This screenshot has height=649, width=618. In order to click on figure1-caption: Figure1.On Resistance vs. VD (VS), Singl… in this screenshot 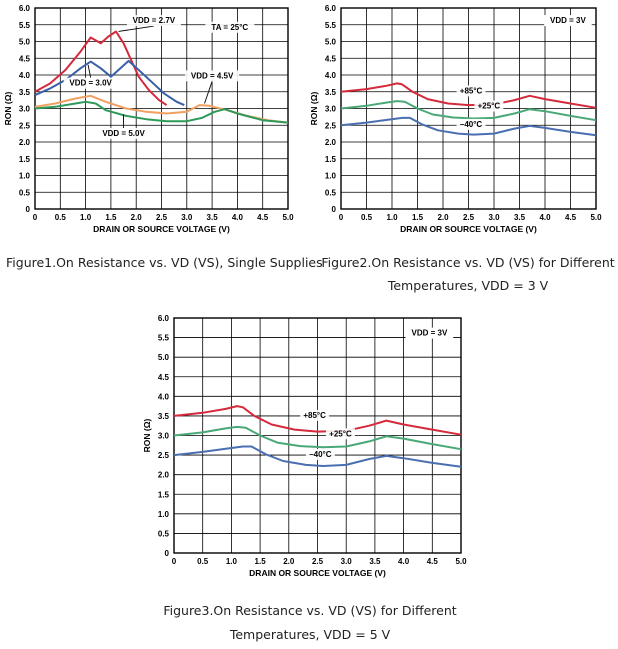, I will do `click(164, 262)`.